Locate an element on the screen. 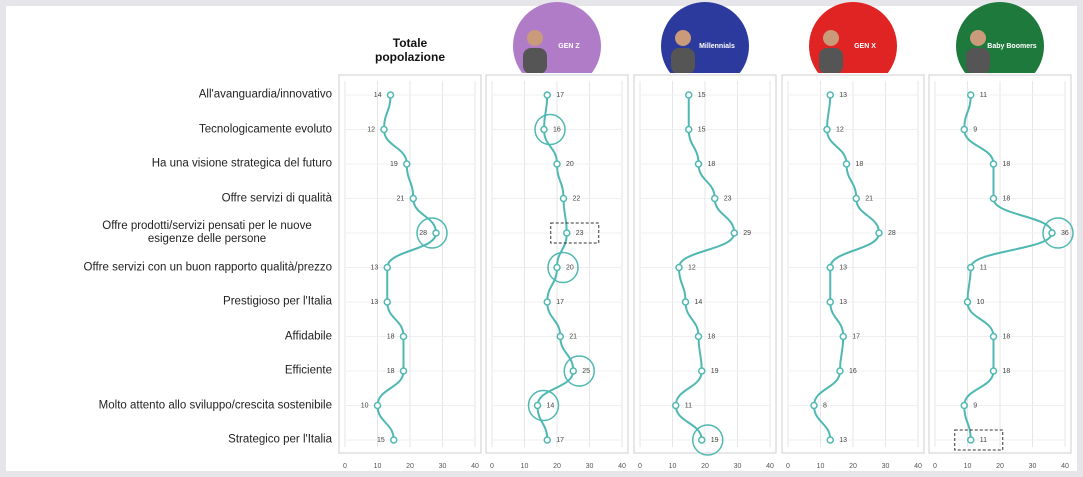  header-label: Millennials is located at coordinates (717, 46).